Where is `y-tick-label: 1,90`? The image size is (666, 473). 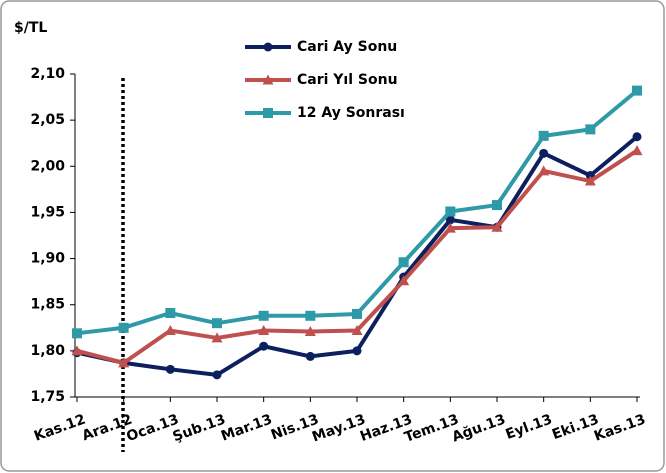 y-tick-label: 1,90 is located at coordinates (47, 259).